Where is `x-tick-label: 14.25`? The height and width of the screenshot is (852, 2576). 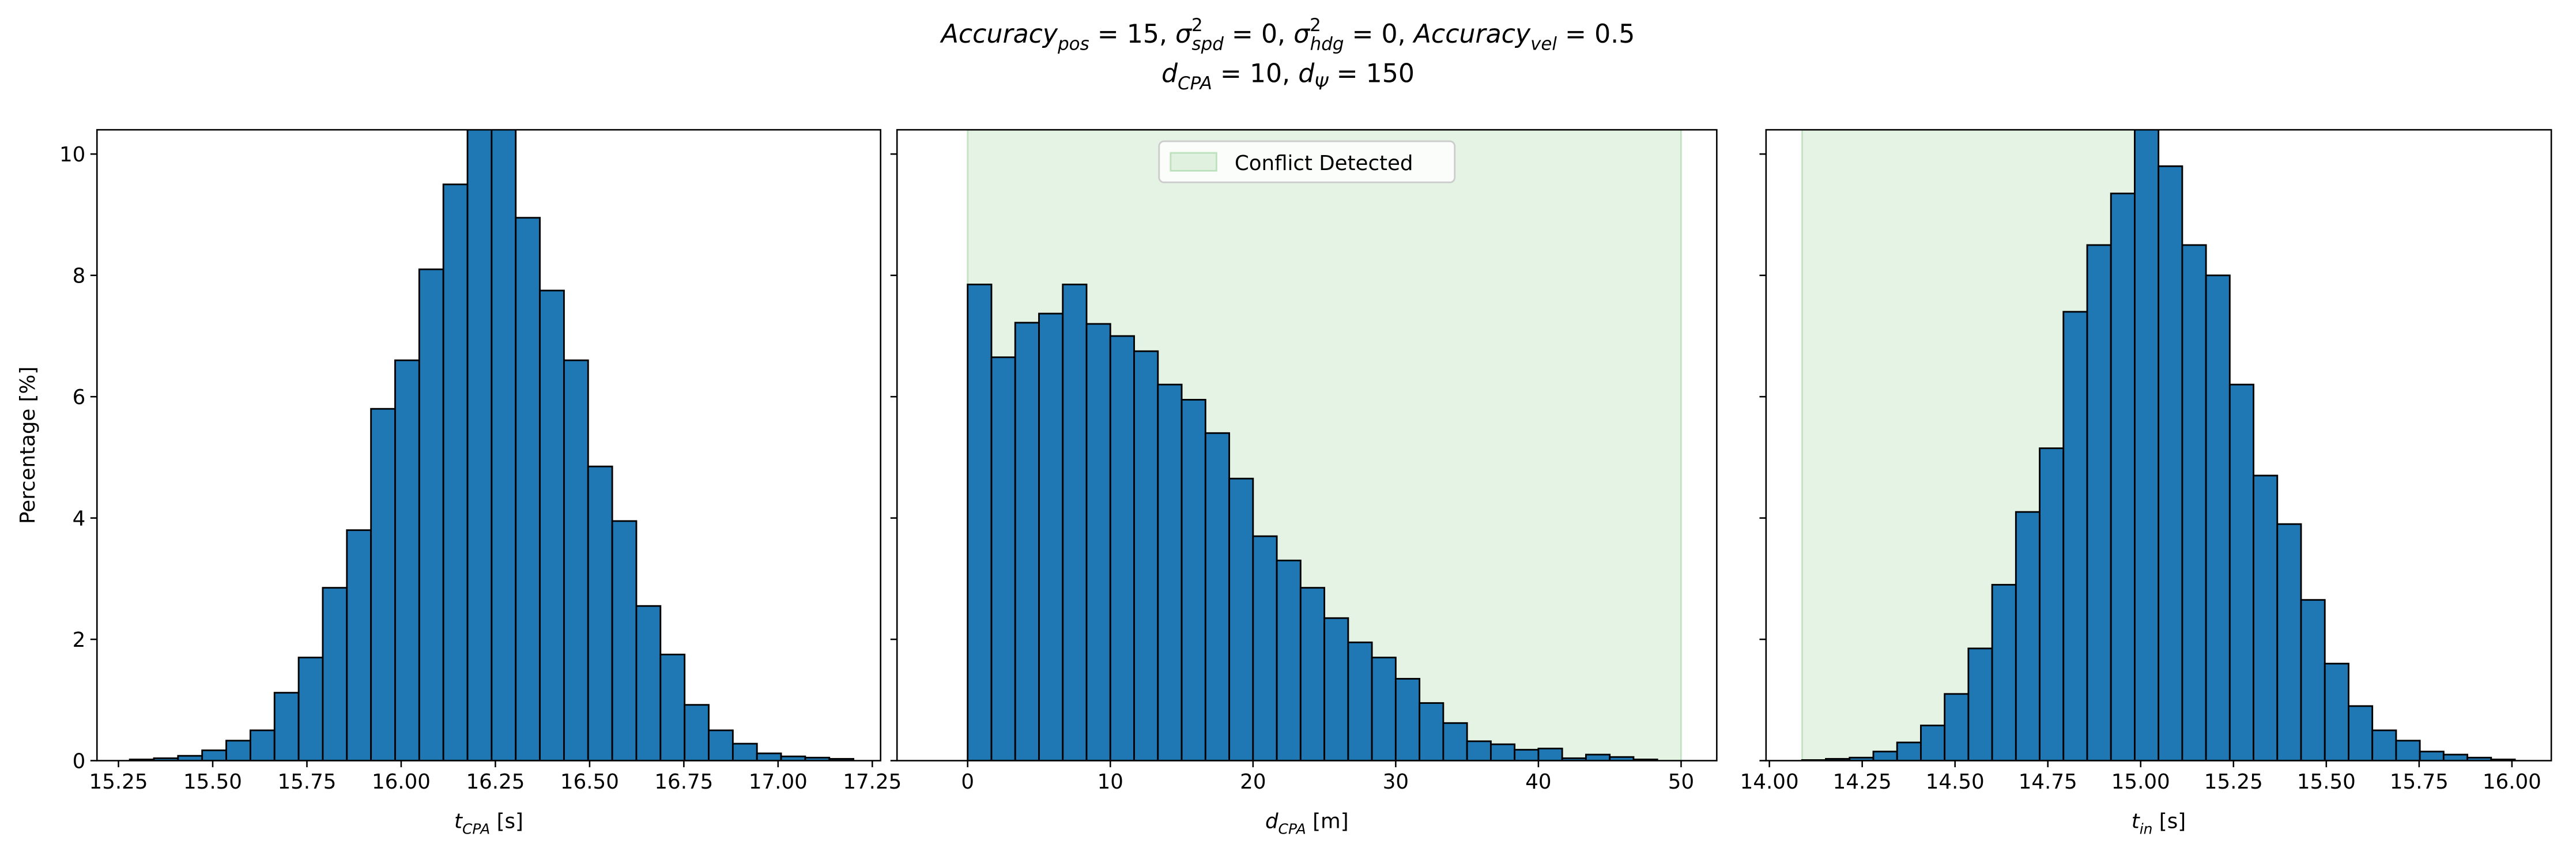 x-tick-label: 14.25 is located at coordinates (1862, 782).